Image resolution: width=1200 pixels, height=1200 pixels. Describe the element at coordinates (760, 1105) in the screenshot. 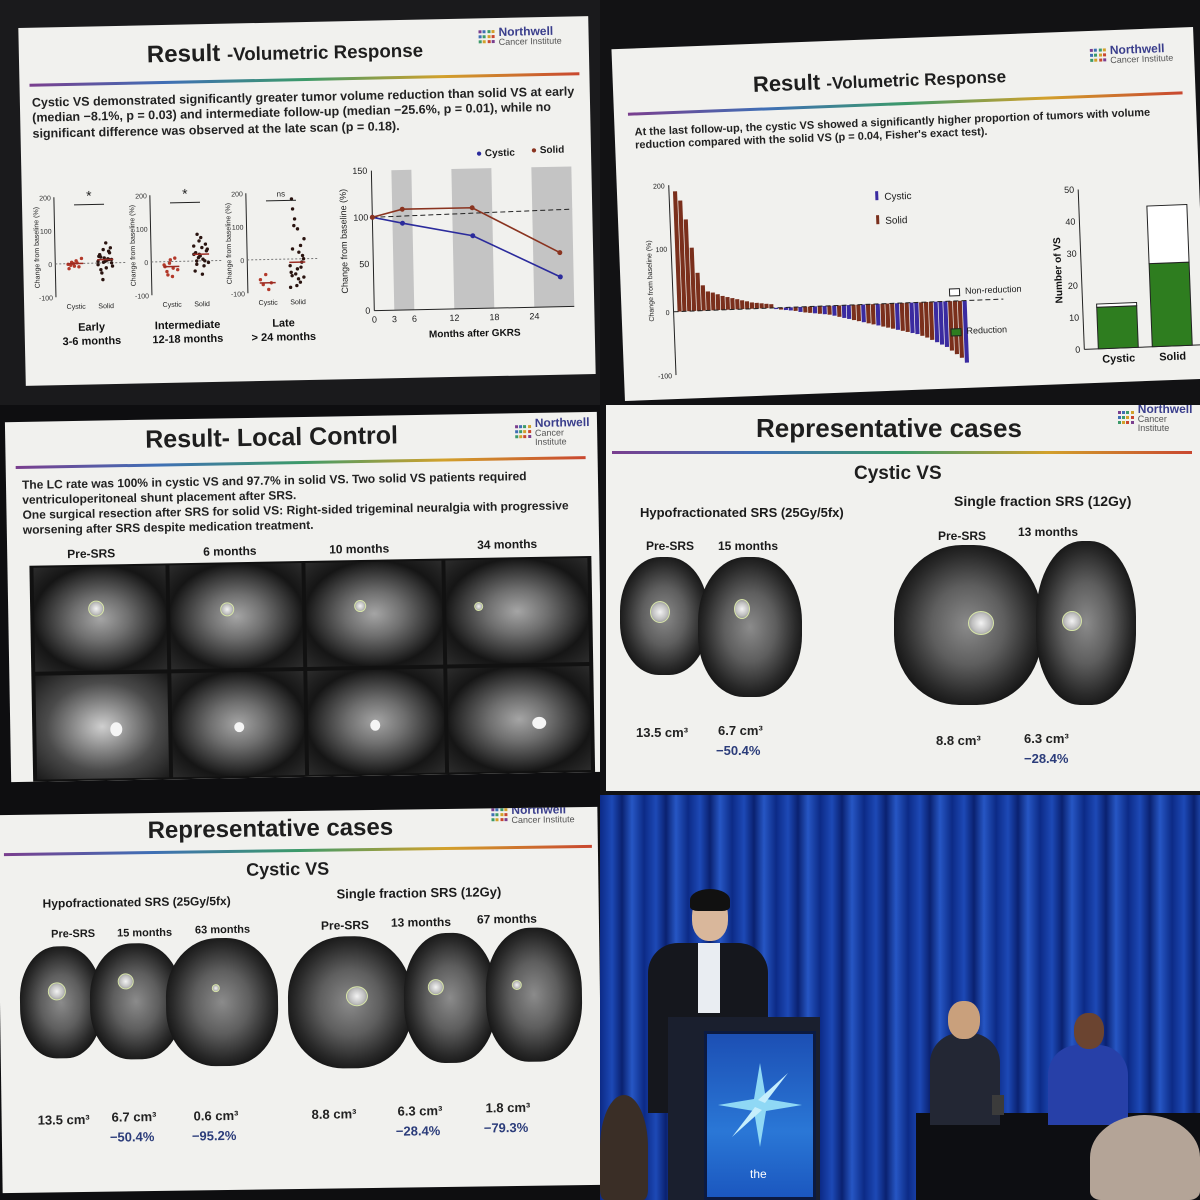

I see `star-logo-icon` at that location.